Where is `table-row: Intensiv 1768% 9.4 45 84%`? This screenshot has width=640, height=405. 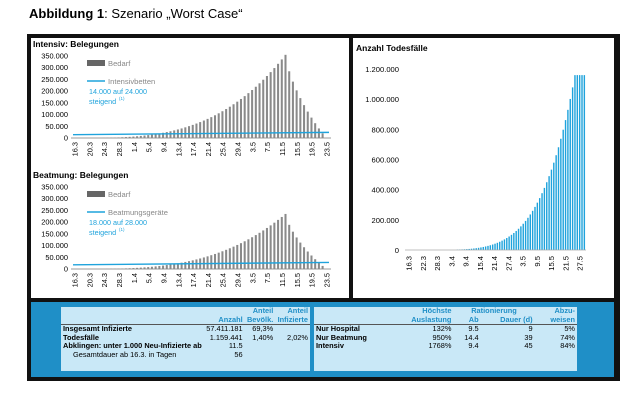
table-row: Intensiv 1768% 9.4 45 84% is located at coordinates (445, 346).